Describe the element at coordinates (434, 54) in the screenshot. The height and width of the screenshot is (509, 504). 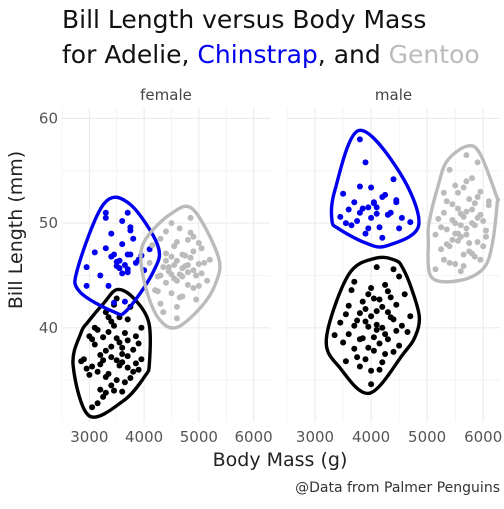
I see `title-gentoo-word: Gentoo` at that location.